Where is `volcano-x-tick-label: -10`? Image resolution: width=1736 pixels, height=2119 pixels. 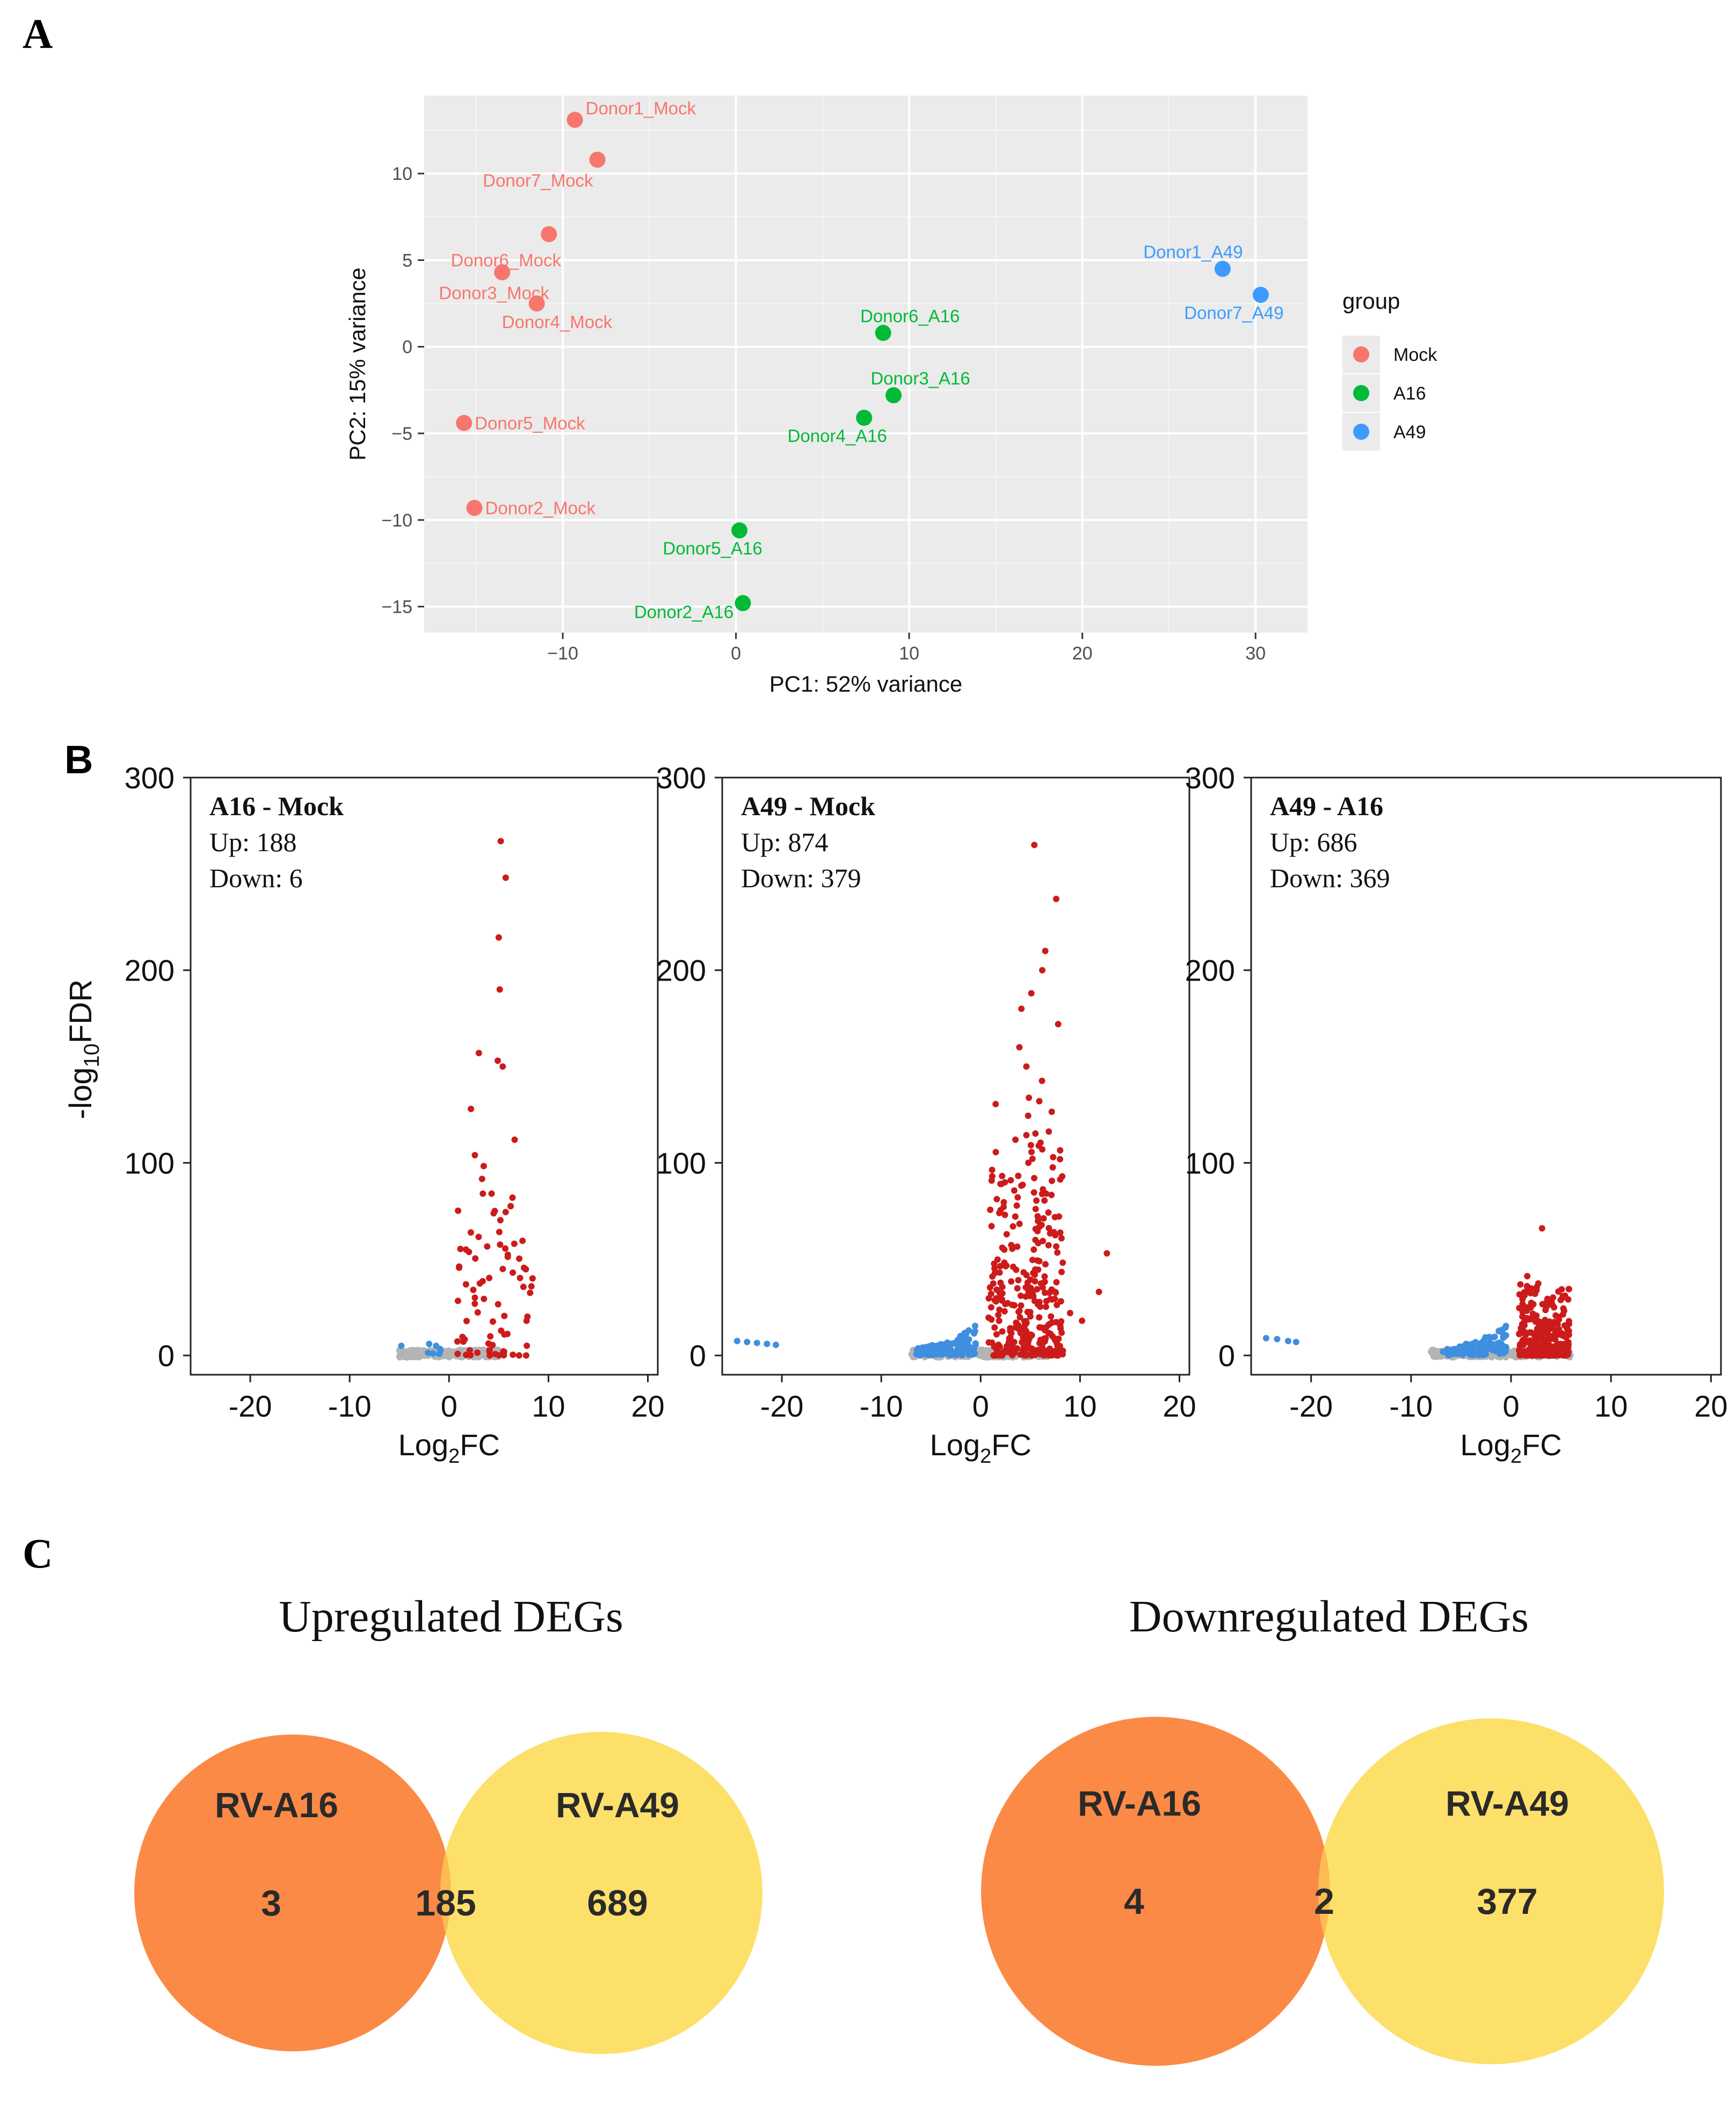 volcano-x-tick-label: -10 is located at coordinates (1411, 1406).